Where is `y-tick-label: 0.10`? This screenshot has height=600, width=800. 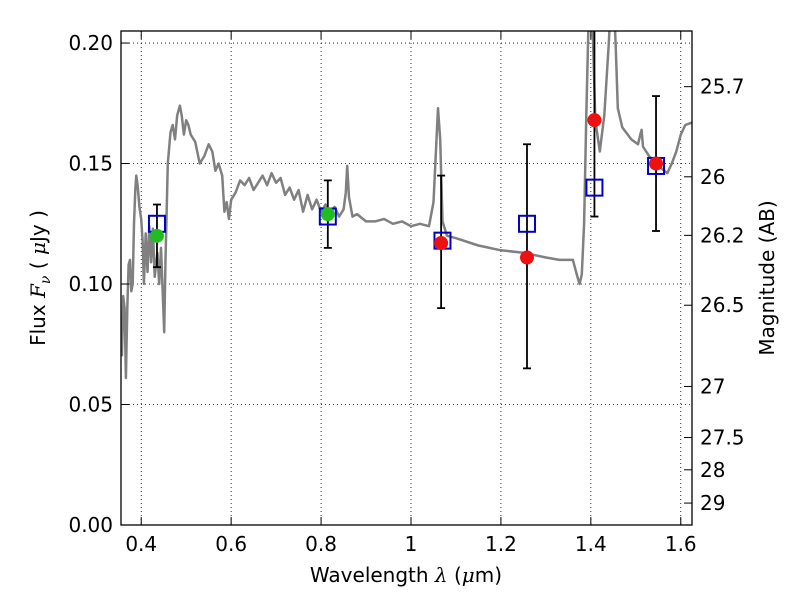 y-tick-label: 0.10 is located at coordinates (90, 284).